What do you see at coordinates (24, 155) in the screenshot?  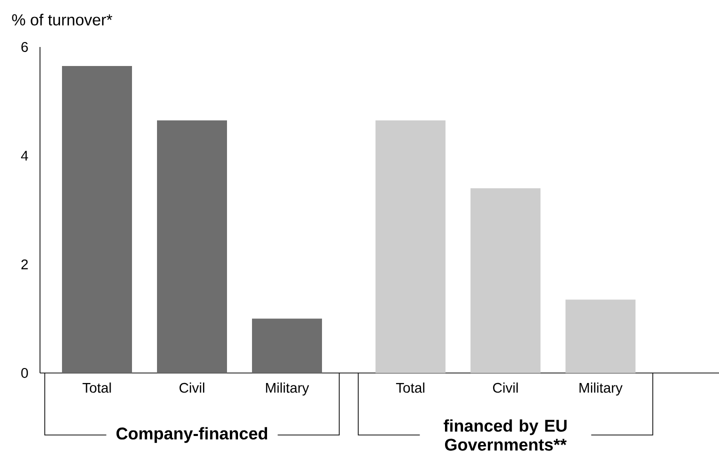 I see `y-tick-label: 4` at bounding box center [24, 155].